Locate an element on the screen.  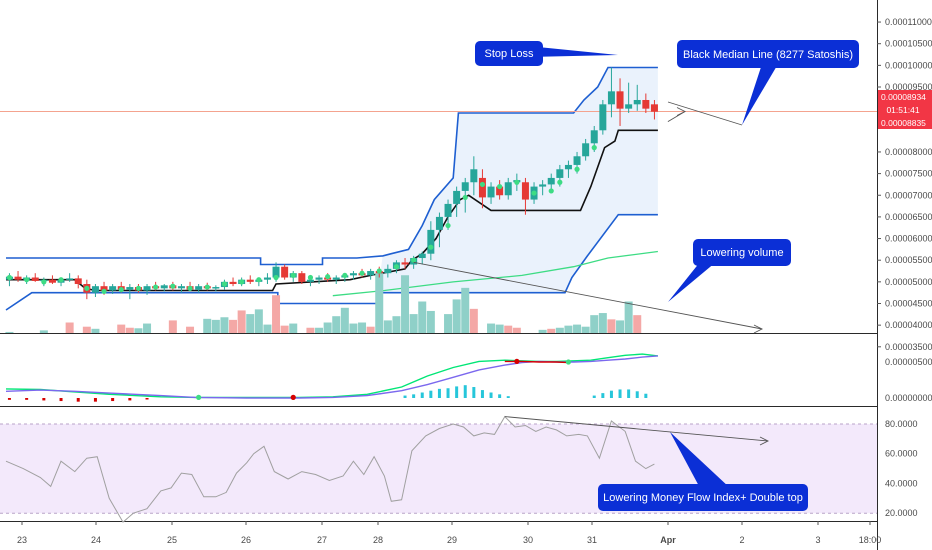
y-tick-label: 0.00007000 is located at coordinates (908, 195).